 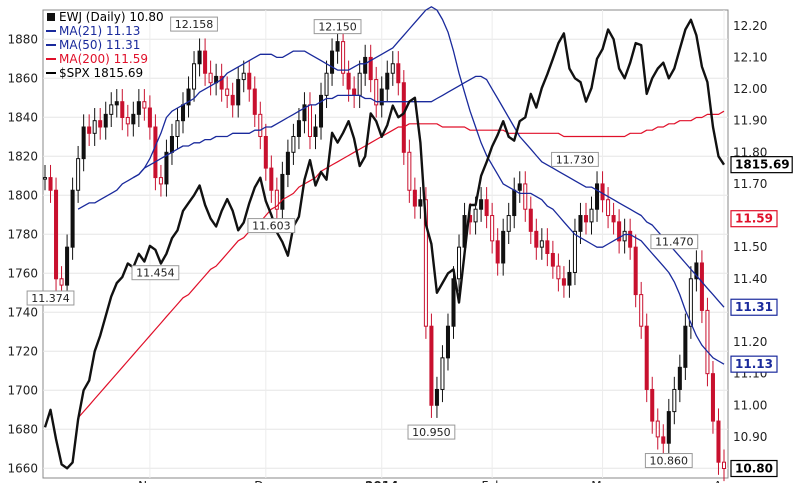 What do you see at coordinates (149, 481) in the screenshot?
I see `x-tick-label: Nov` at bounding box center [149, 481].